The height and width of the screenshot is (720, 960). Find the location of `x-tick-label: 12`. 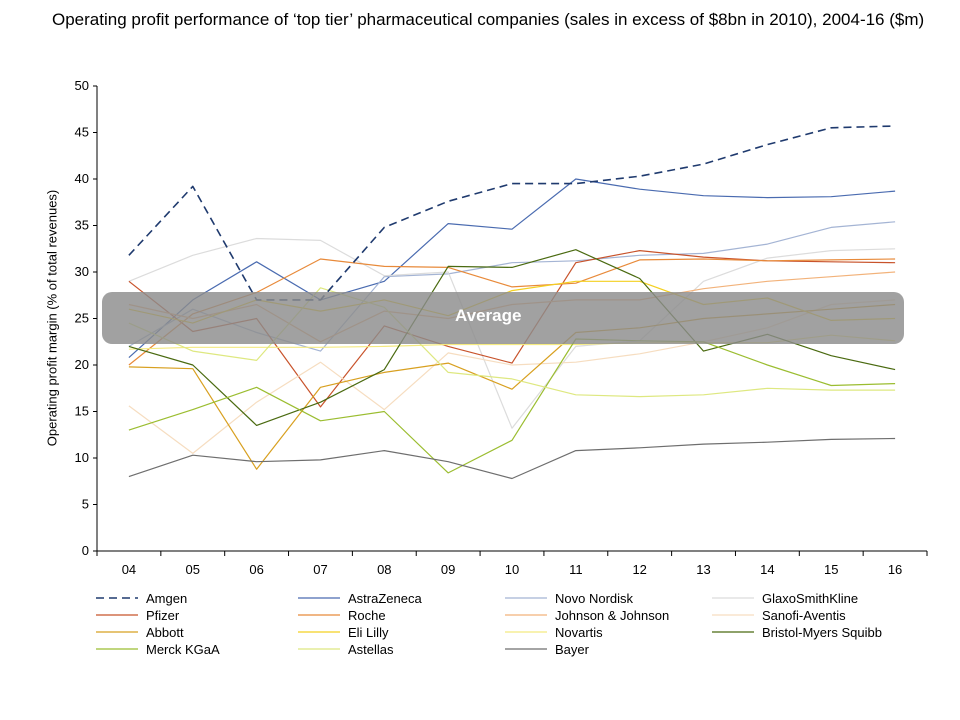

x-tick-label: 12 is located at coordinates (639, 569).